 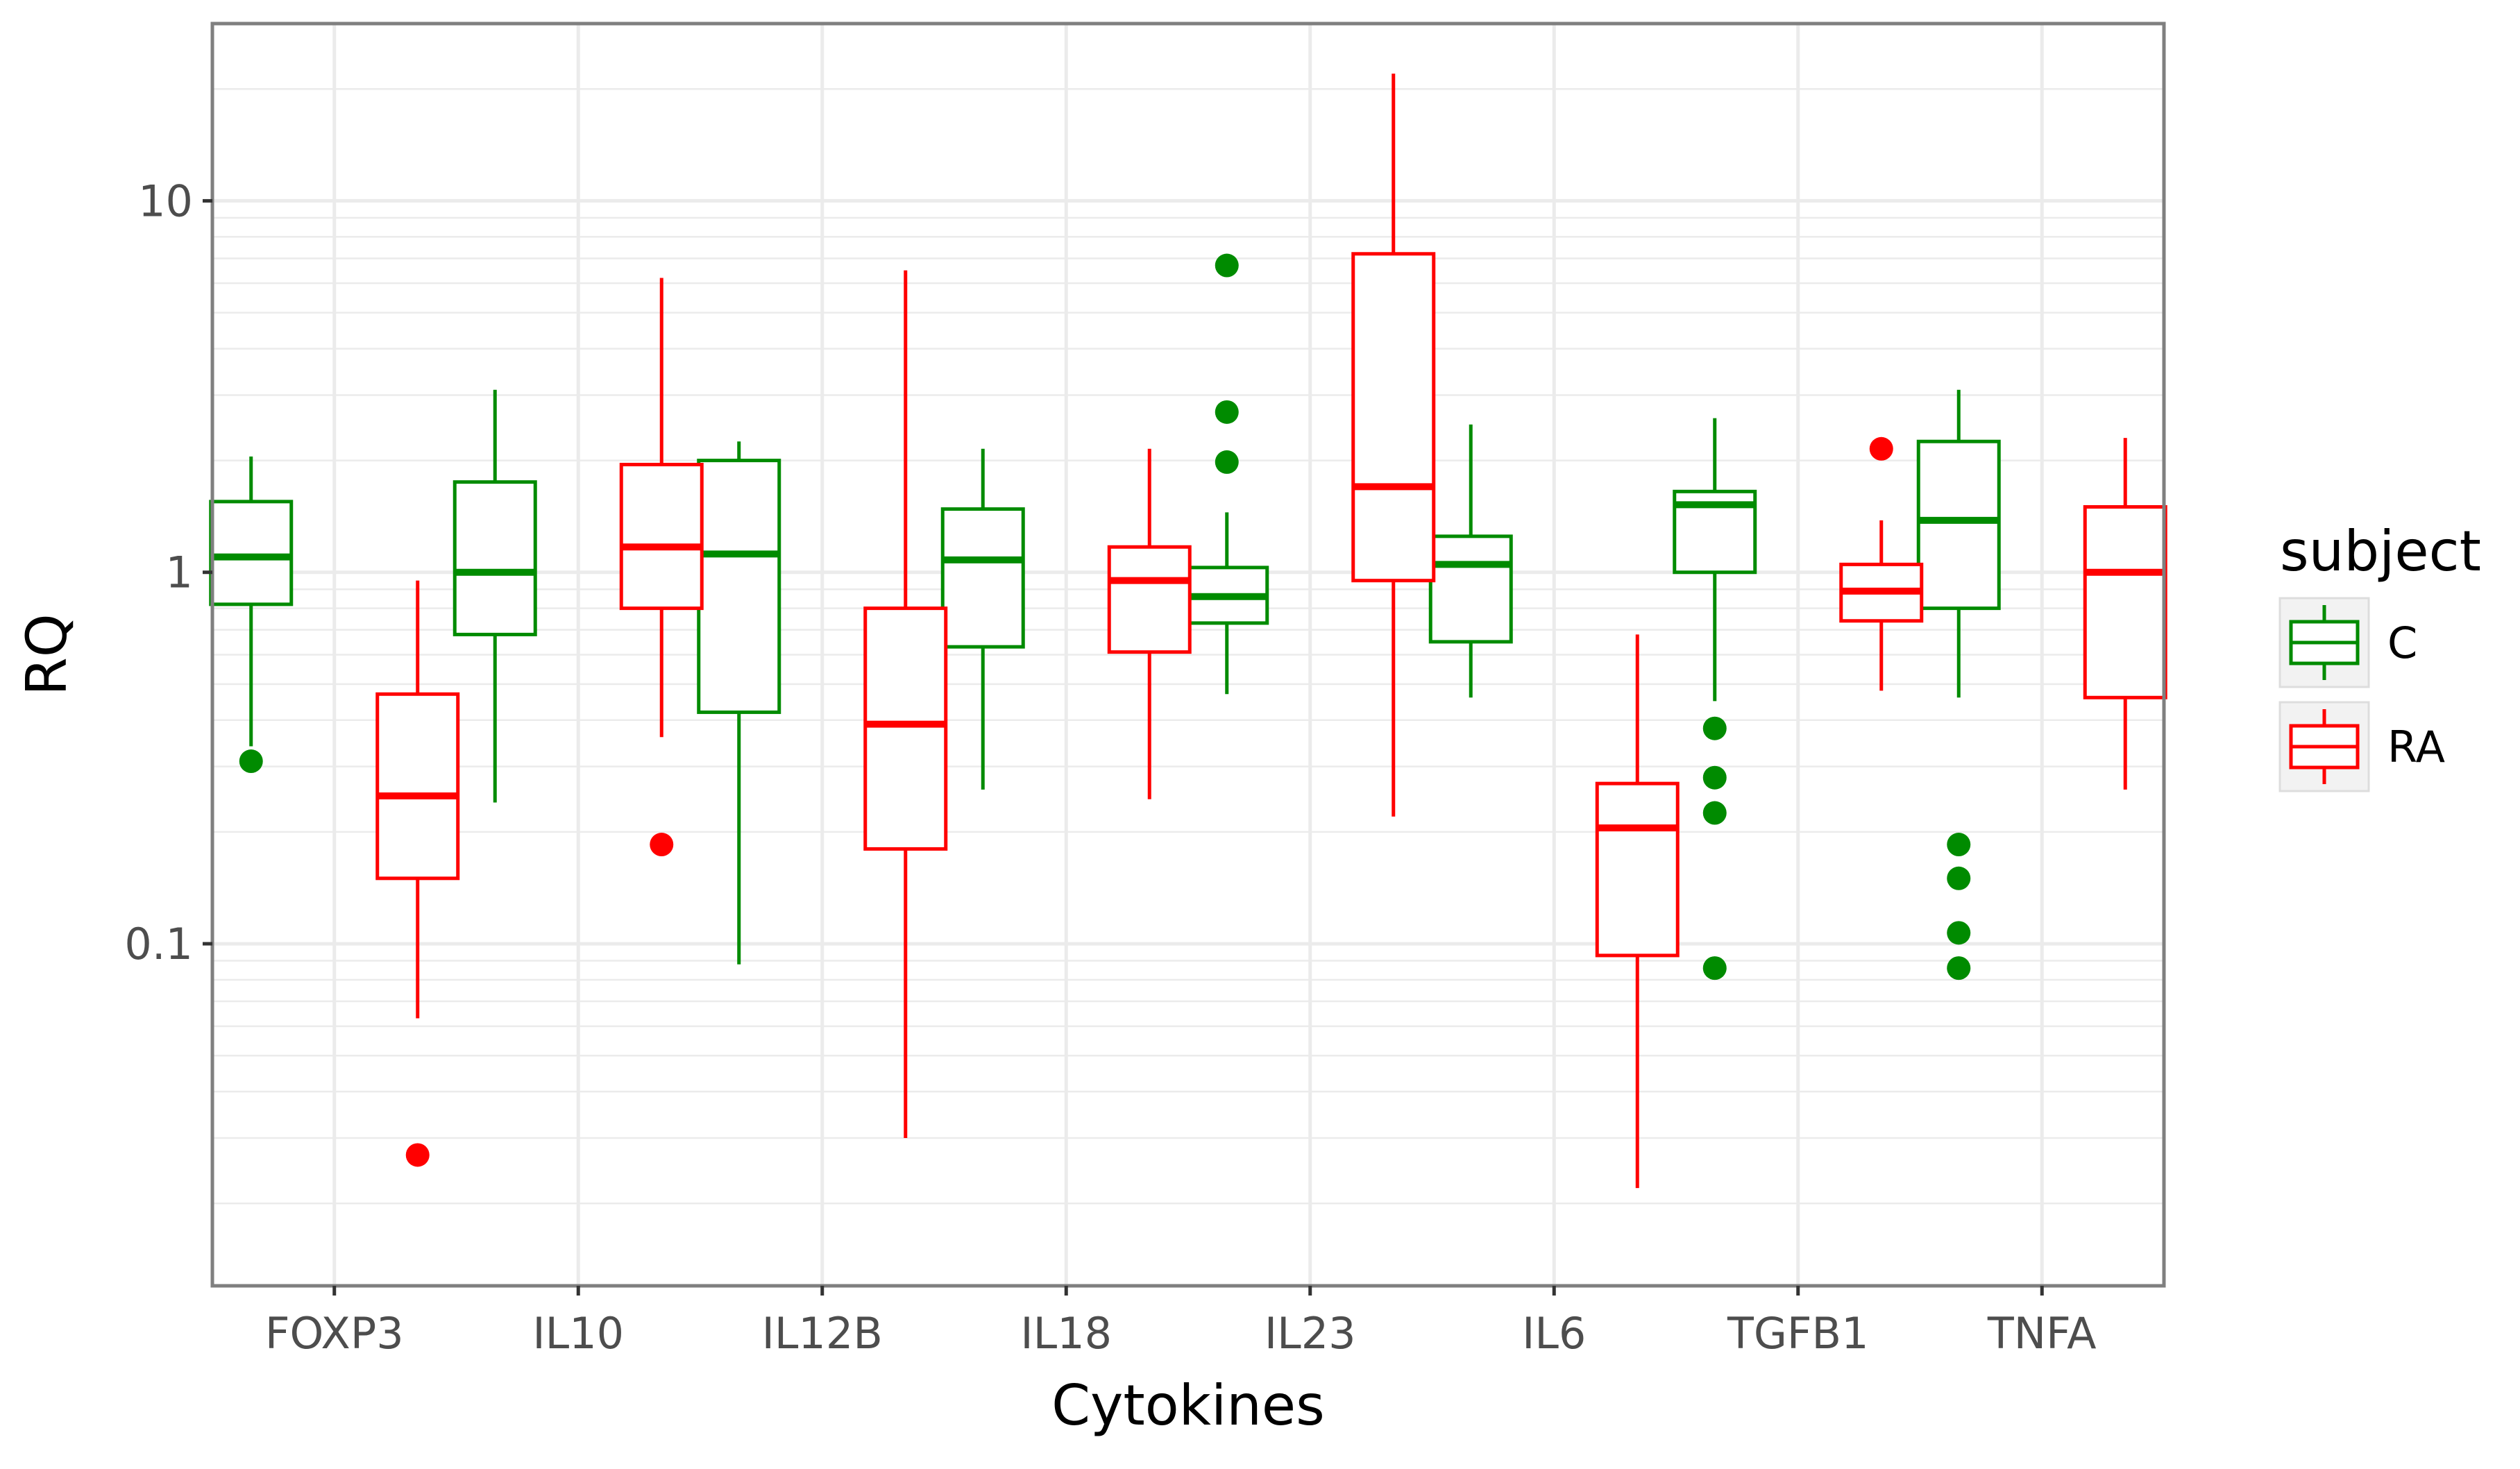 I want to click on y-tick-label: 0.1, so click(x=158, y=944).